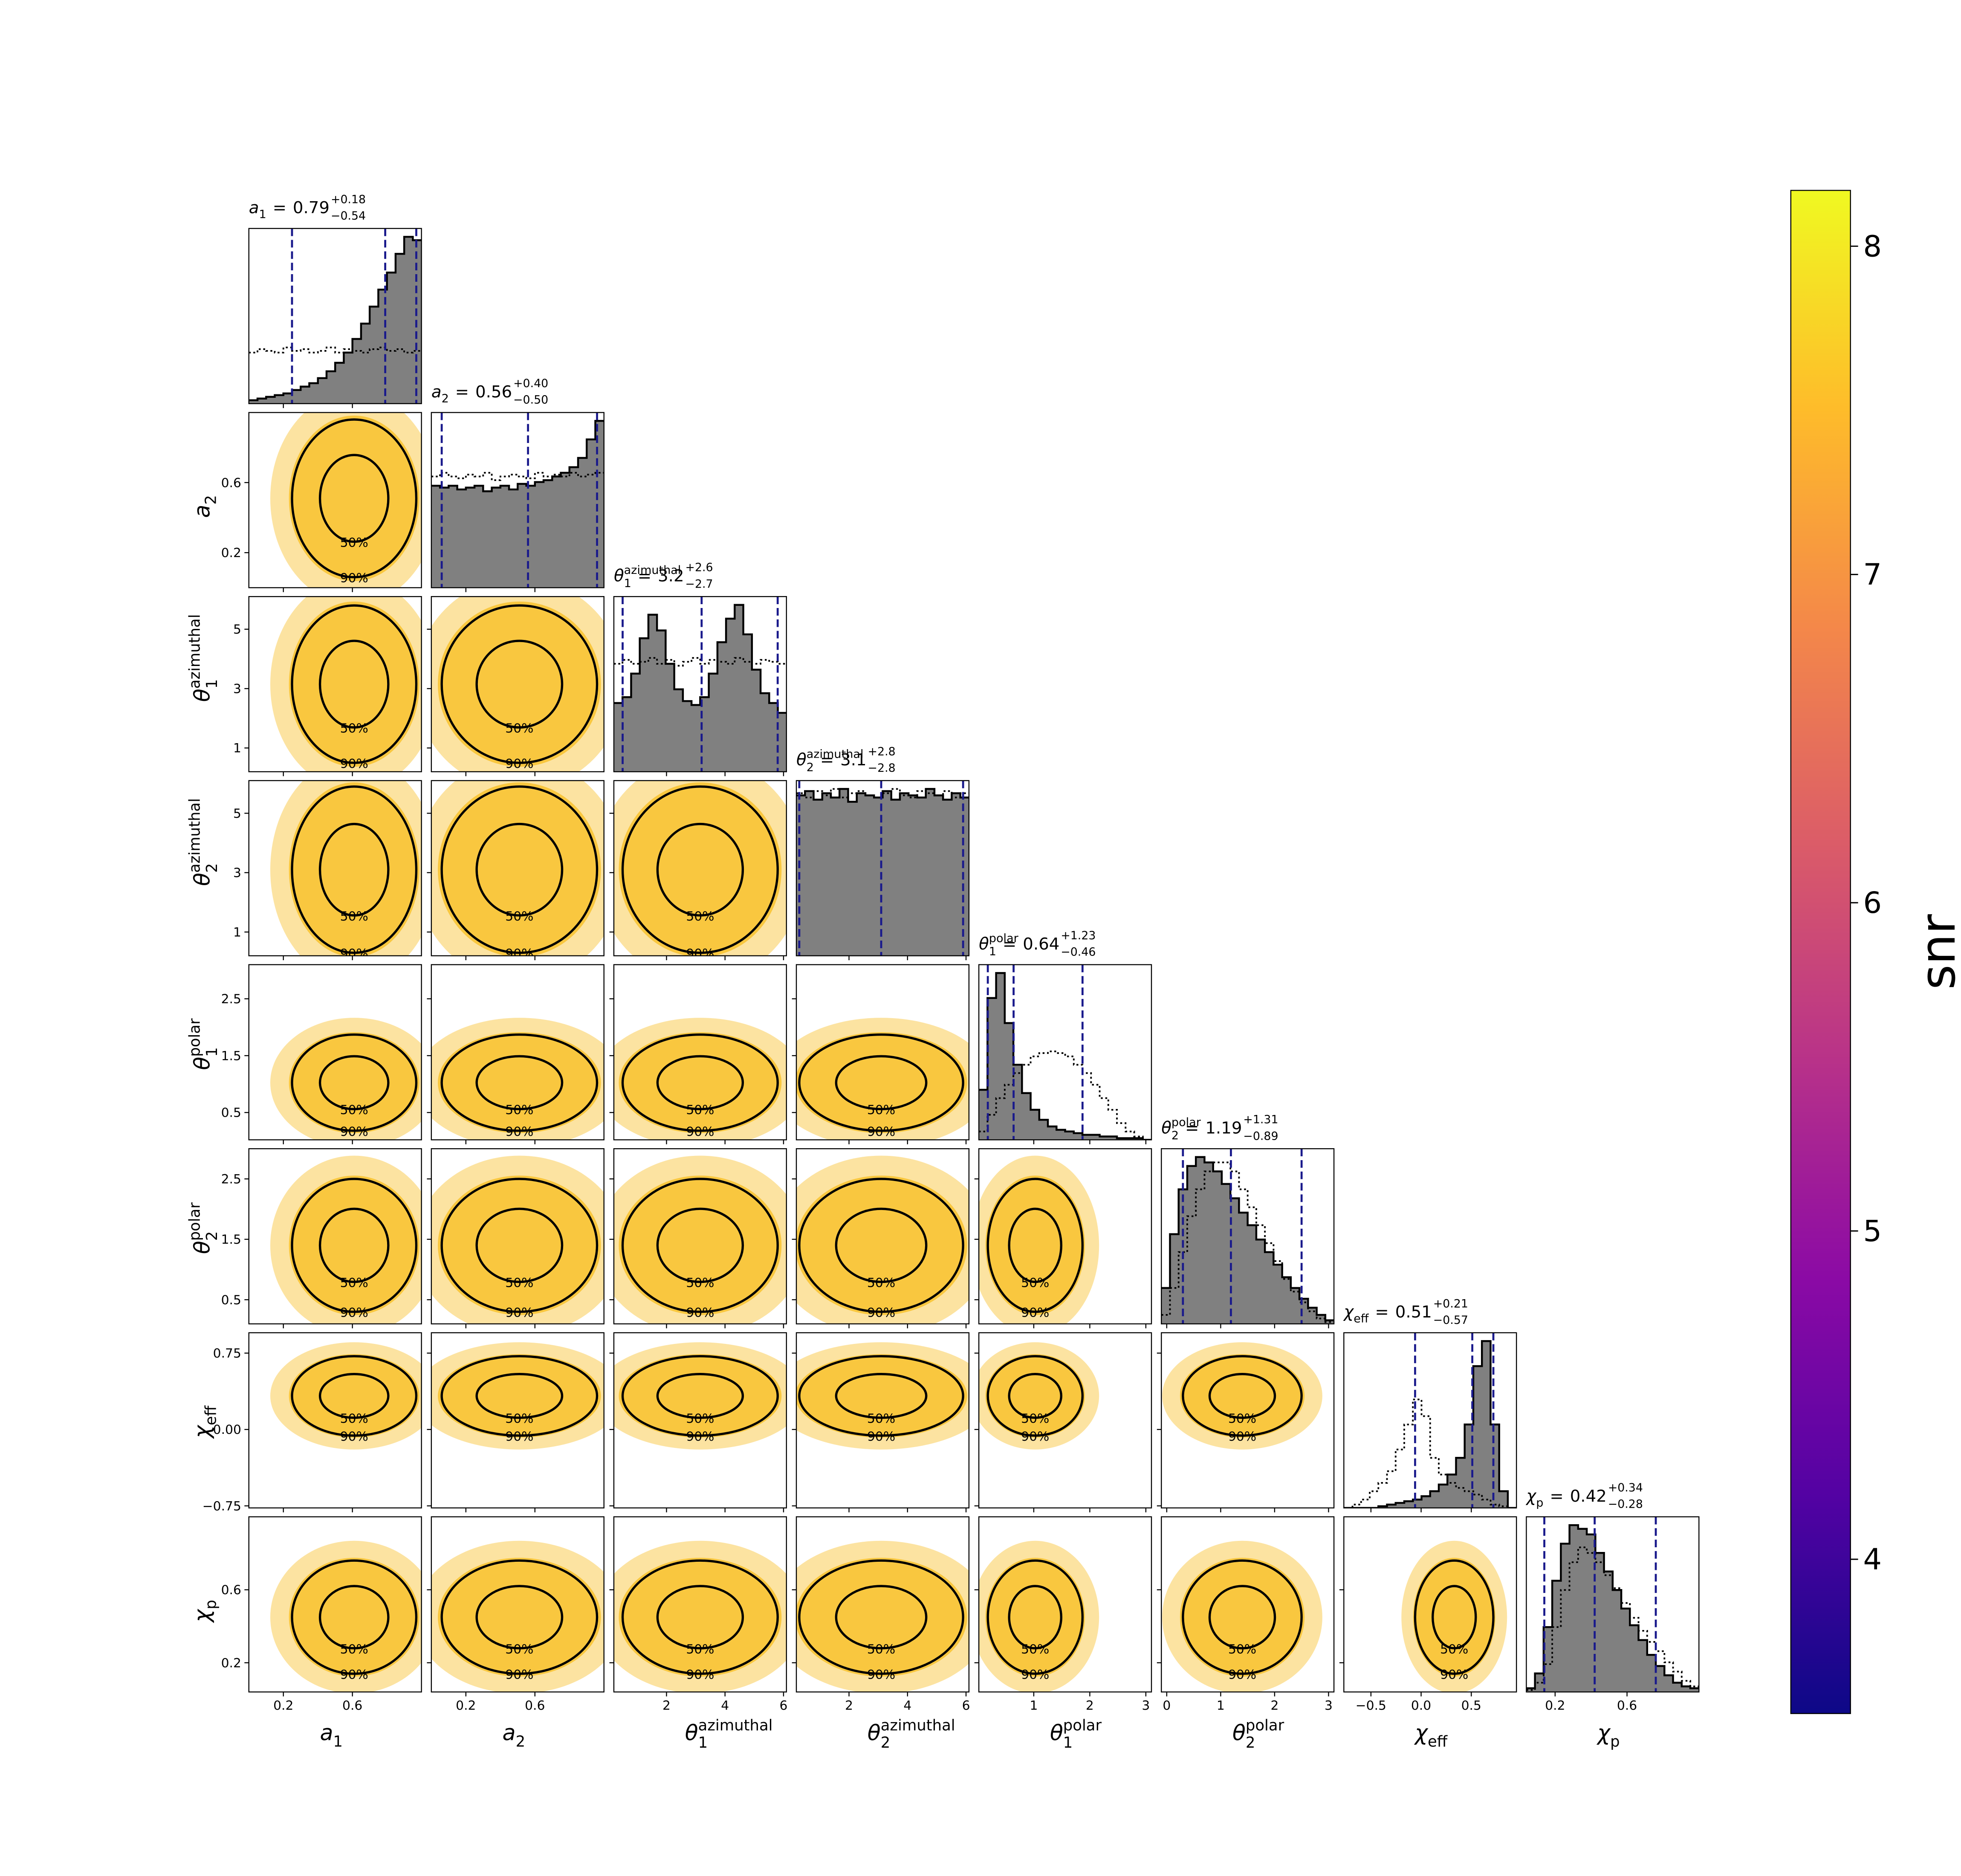 The height and width of the screenshot is (1876, 1961). What do you see at coordinates (1565, 1498) in the screenshot?
I see `panel-title: χp = 0.42` at bounding box center [1565, 1498].